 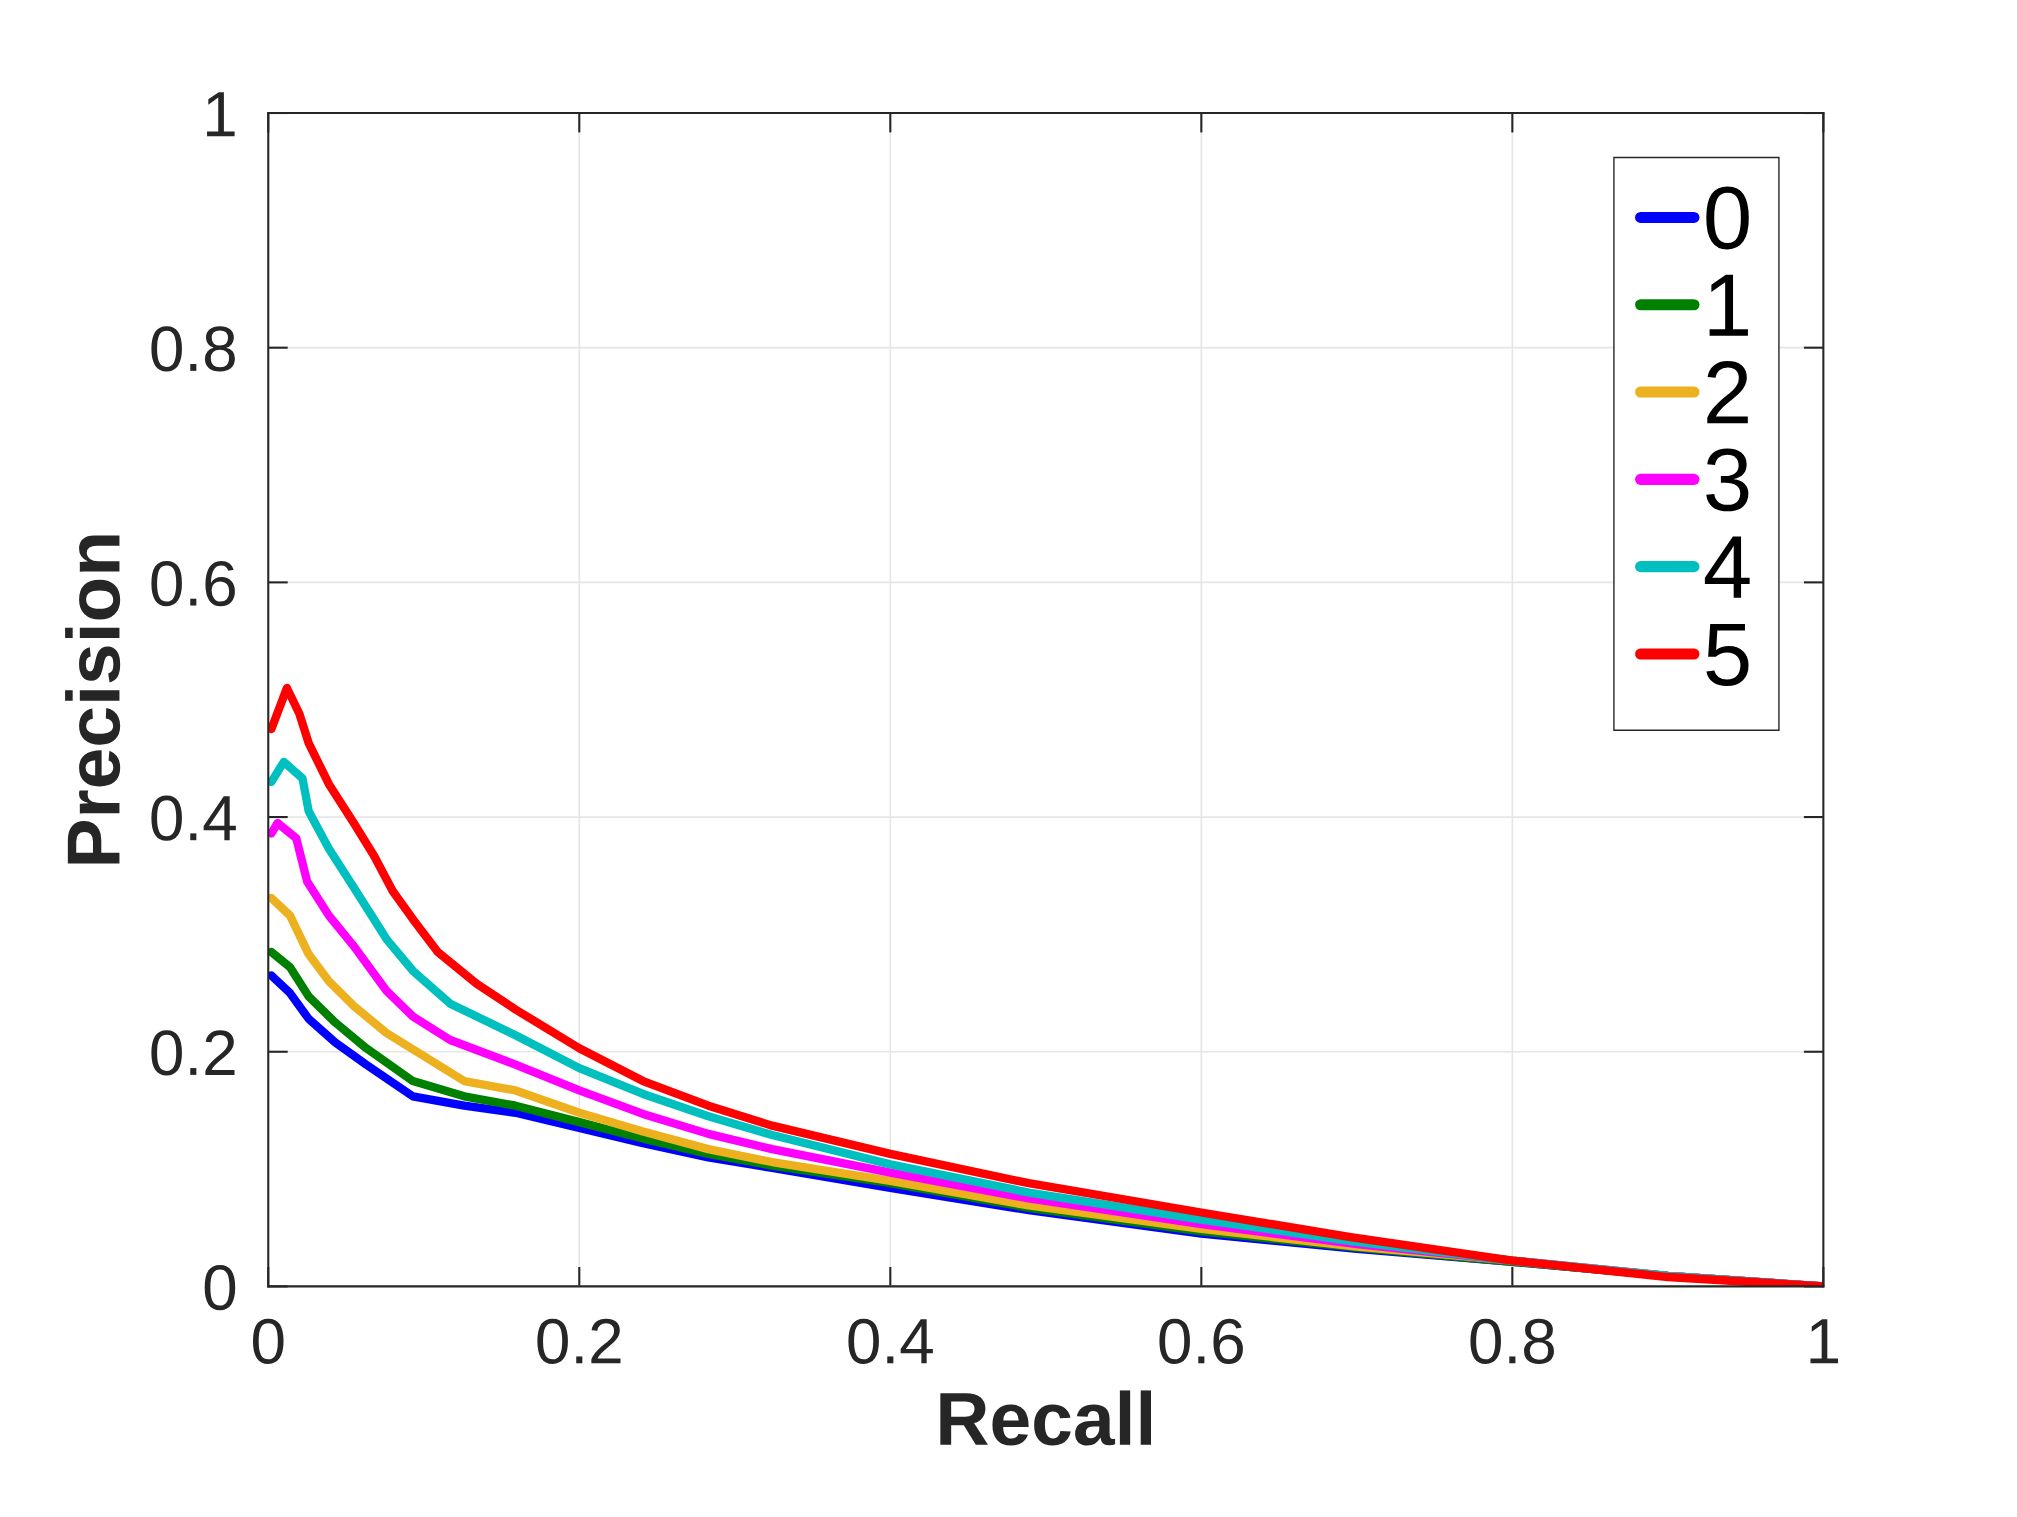 What do you see at coordinates (1727, 654) in the screenshot?
I see `legend-label: 5` at bounding box center [1727, 654].